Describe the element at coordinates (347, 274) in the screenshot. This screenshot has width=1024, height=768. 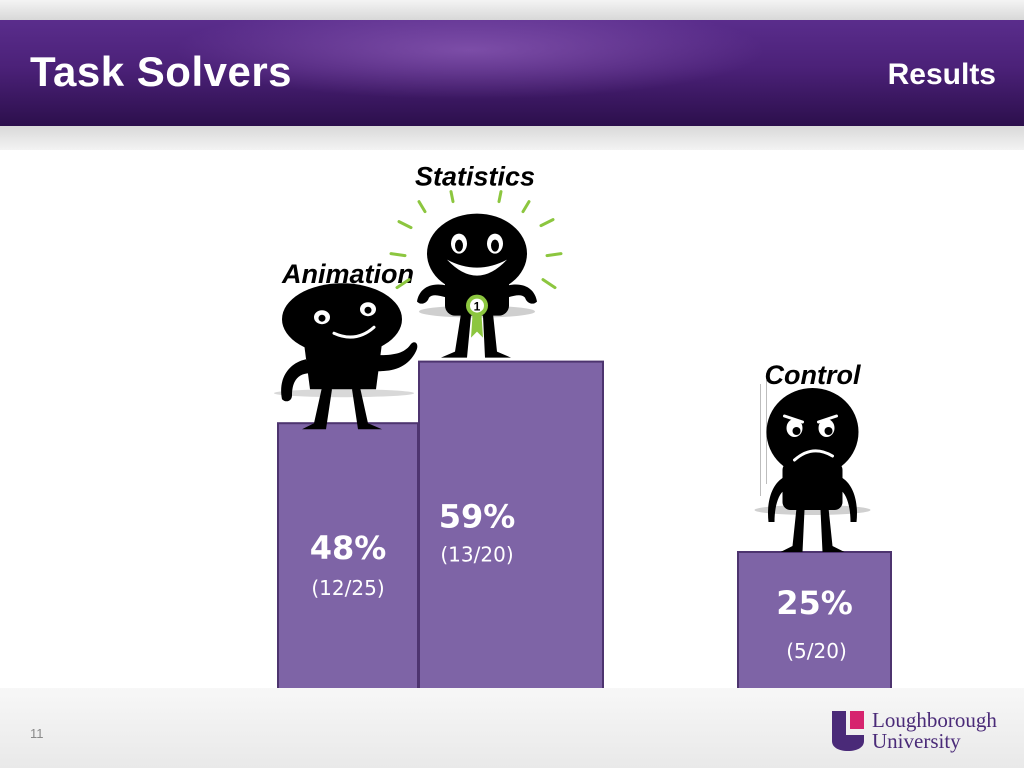
I see `category-label-animation: Animation` at that location.